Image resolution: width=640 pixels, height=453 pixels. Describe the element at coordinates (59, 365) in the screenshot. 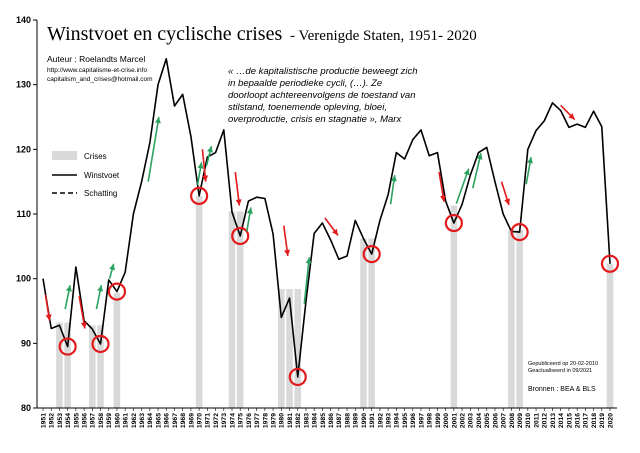

I see `crisis-bar-1953` at that location.